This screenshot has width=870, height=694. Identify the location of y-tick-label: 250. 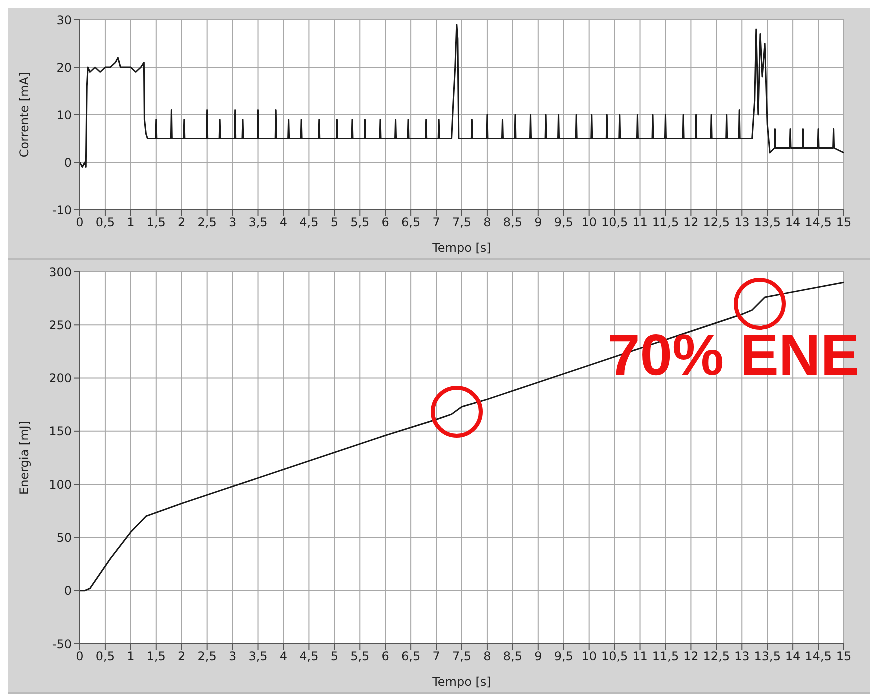
(60, 325).